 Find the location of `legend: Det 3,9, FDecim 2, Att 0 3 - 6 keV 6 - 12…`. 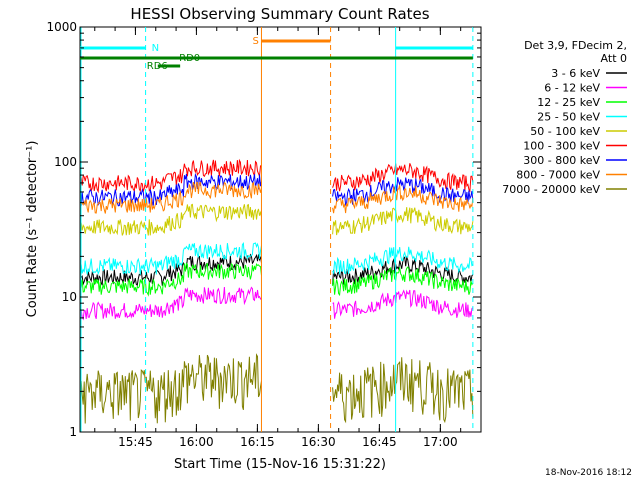

legend: Det 3,9, FDecim 2, Att 0 3 - 6 keV 6 - 12… is located at coordinates (564, 117).